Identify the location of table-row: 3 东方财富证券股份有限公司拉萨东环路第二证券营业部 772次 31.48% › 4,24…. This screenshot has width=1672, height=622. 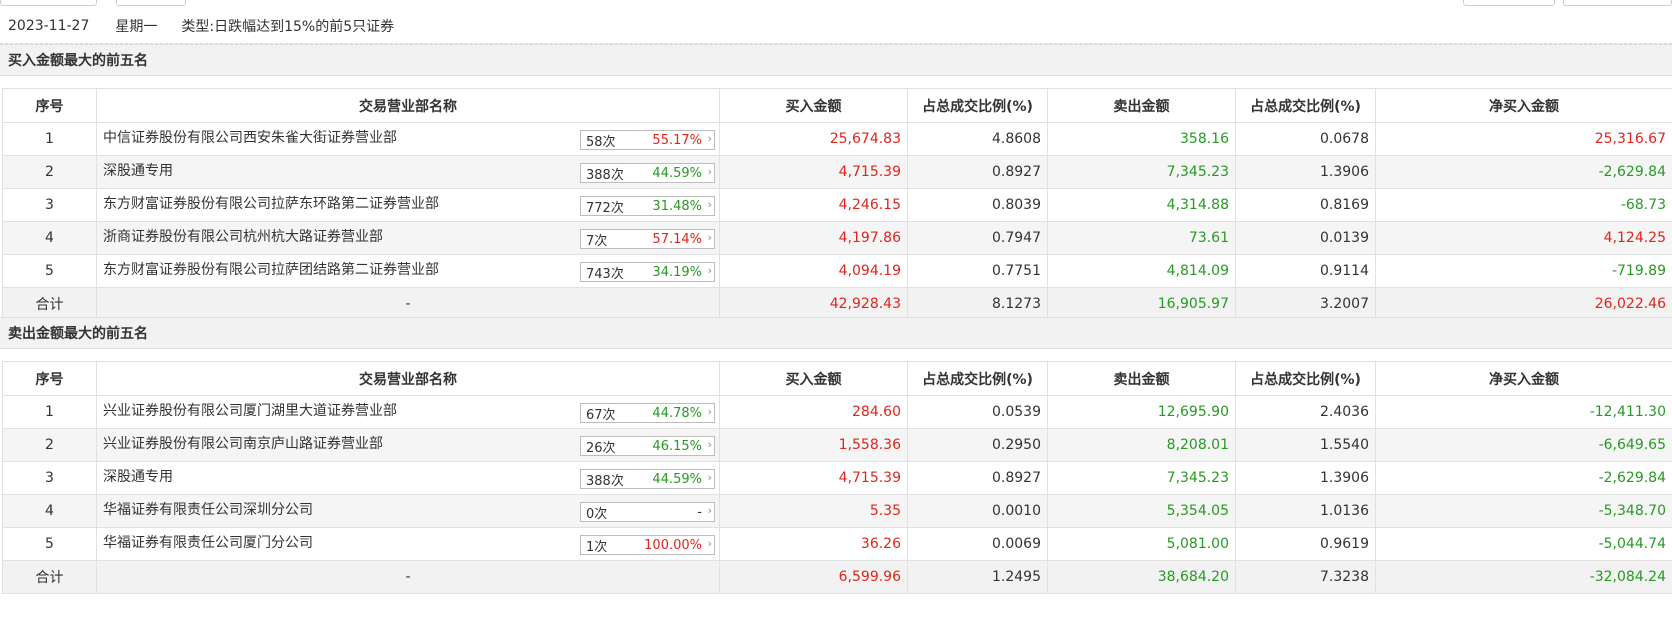
(837, 205).